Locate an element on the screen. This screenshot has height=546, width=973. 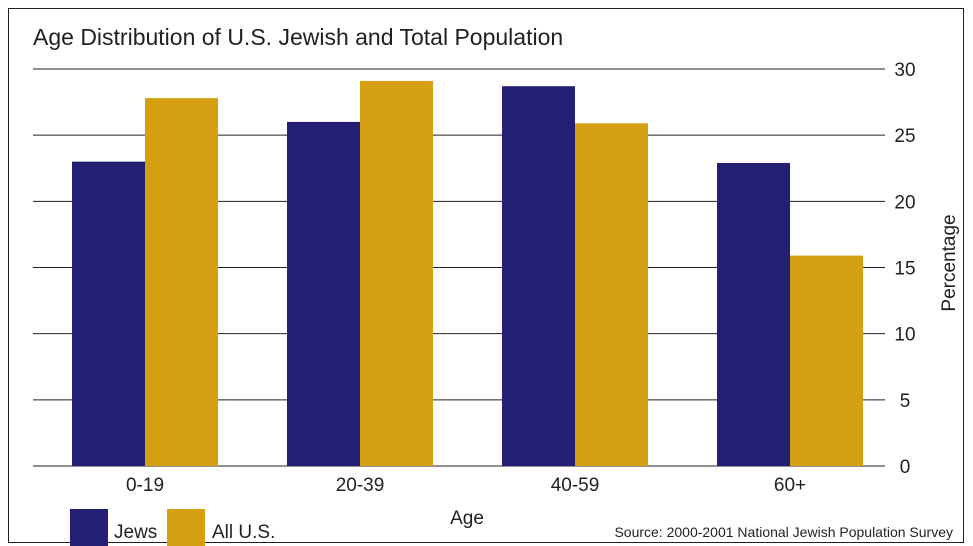
y-tick-label: 10 is located at coordinates (904, 335).